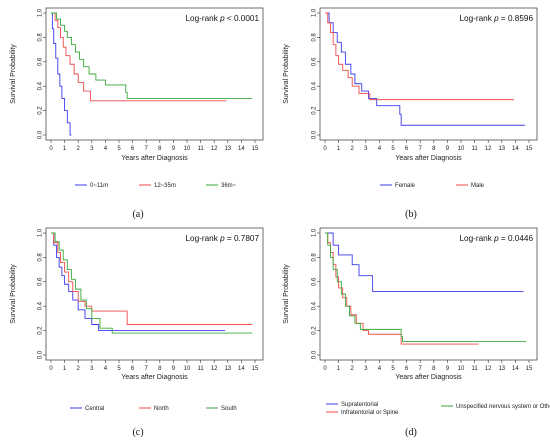 The width and height of the screenshot is (550, 440). What do you see at coordinates (370, 413) in the screenshot?
I see `legend-label: Infratentorial or Spine` at bounding box center [370, 413].